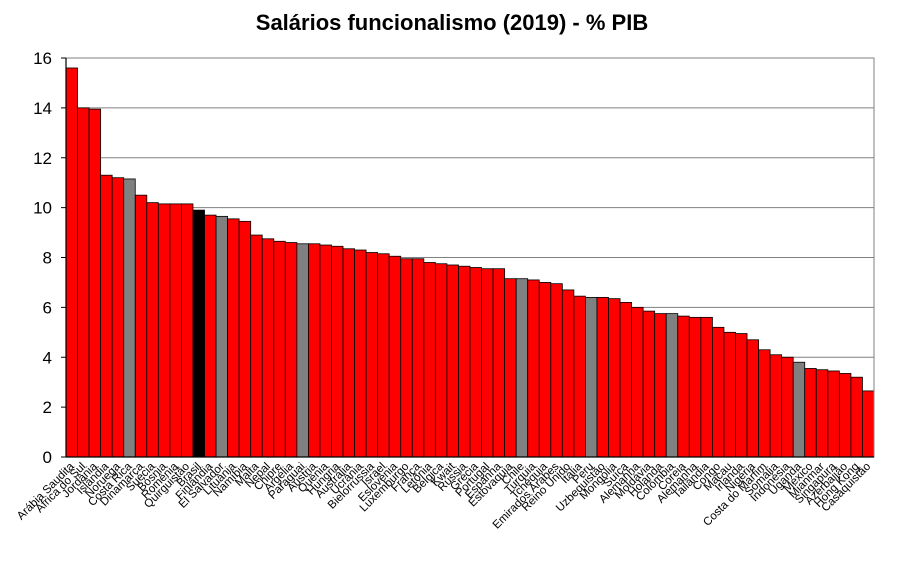 The width and height of the screenshot is (904, 564). What do you see at coordinates (47, 307) in the screenshot?
I see `y-tick-label: 6` at bounding box center [47, 307].